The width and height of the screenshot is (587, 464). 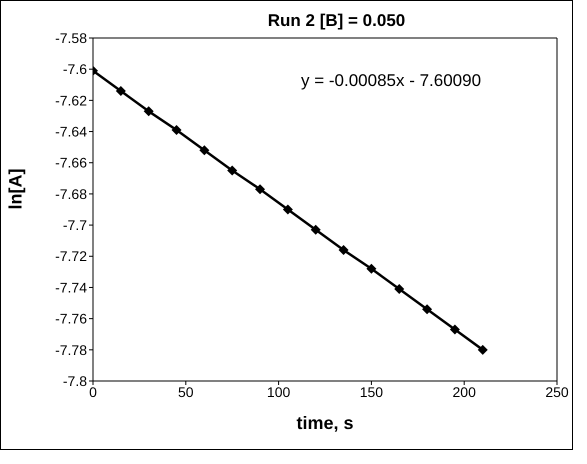 What do you see at coordinates (71, 287) in the screenshot?
I see `y-tick-label: -7.74` at bounding box center [71, 287].